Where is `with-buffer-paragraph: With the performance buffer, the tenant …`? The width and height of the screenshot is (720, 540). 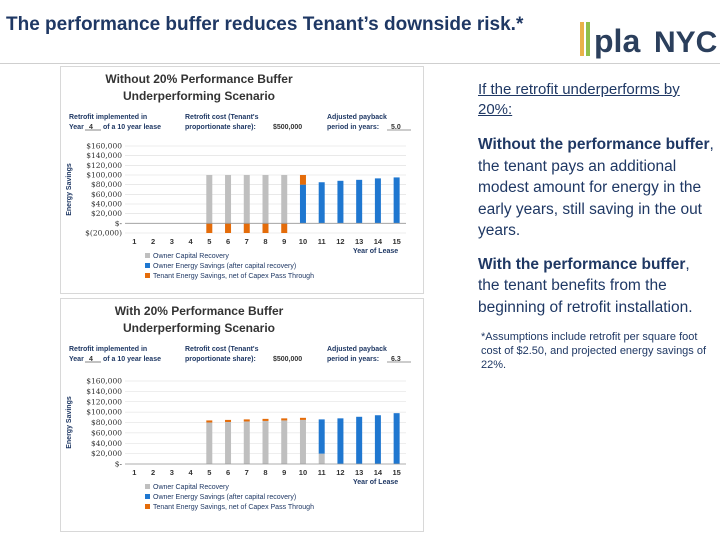
with-buffer-paragraph: With the performance buffer, the tenant … is located at coordinates (596, 286).